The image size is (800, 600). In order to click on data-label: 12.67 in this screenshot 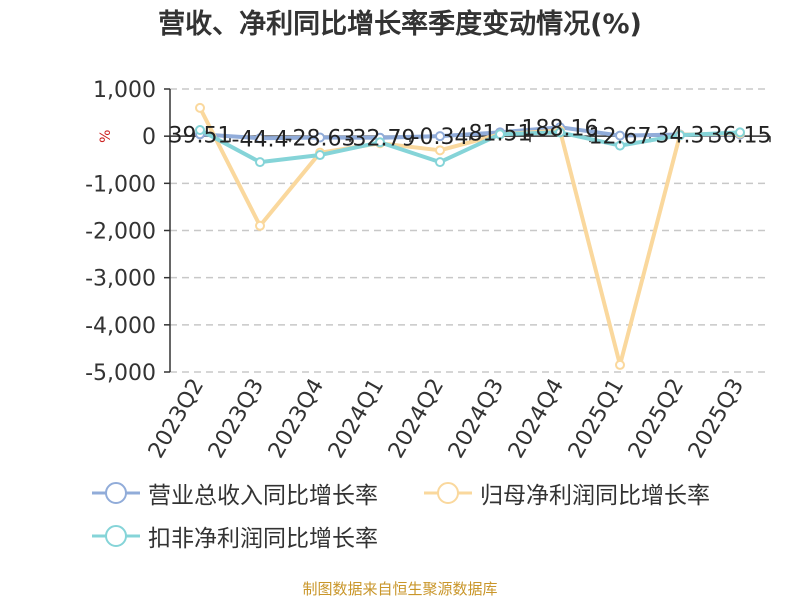, I will do `click(620, 137)`.